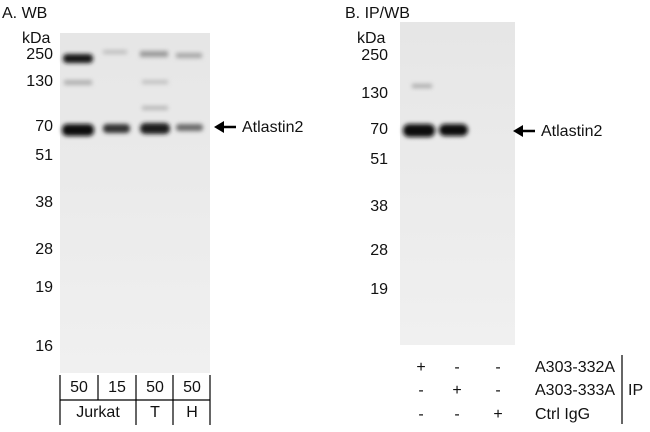 Image resolution: width=650 pixels, height=432 pixels. I want to click on row-label: A303-332A, so click(575, 367).